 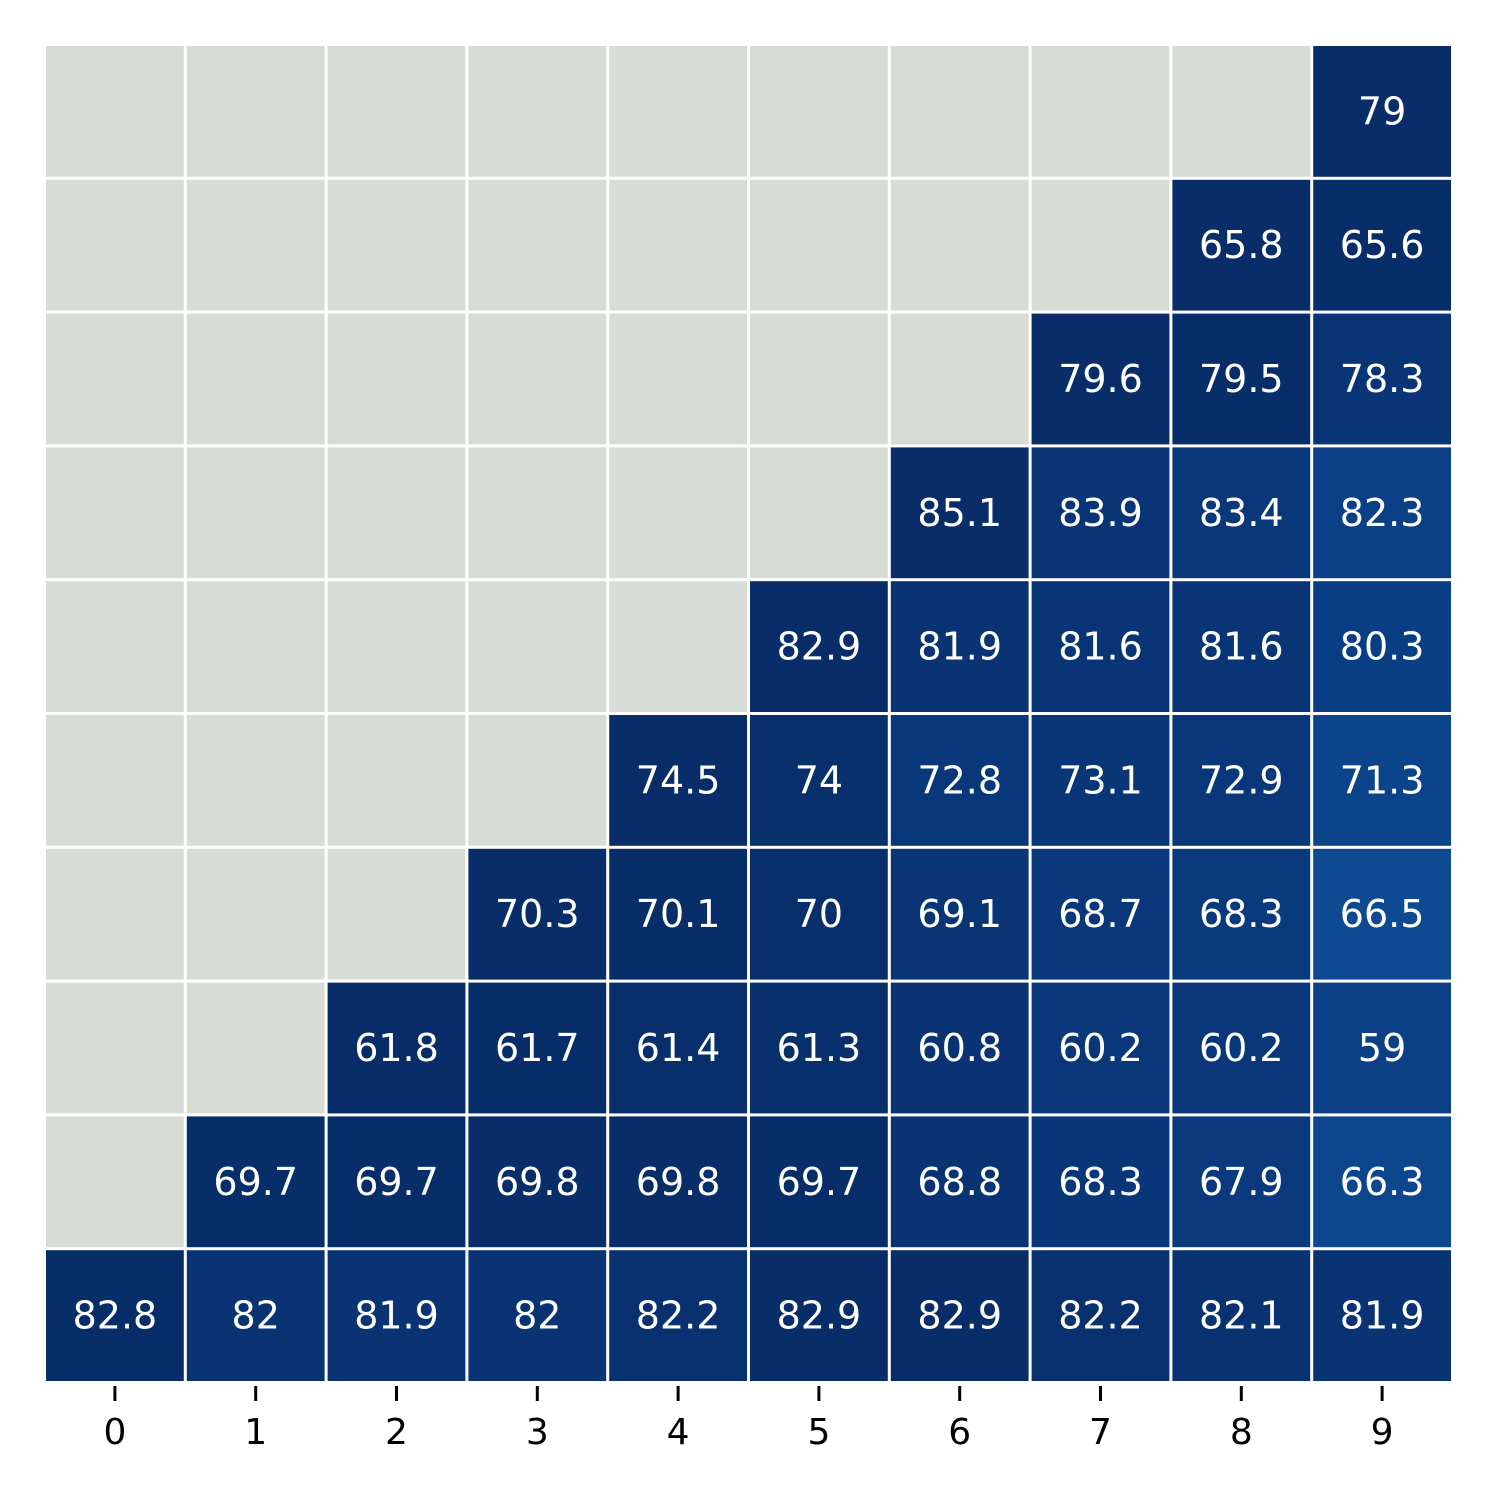 What do you see at coordinates (1100, 1048) in the screenshot?
I see `heatmap-cell-label: 60.2` at bounding box center [1100, 1048].